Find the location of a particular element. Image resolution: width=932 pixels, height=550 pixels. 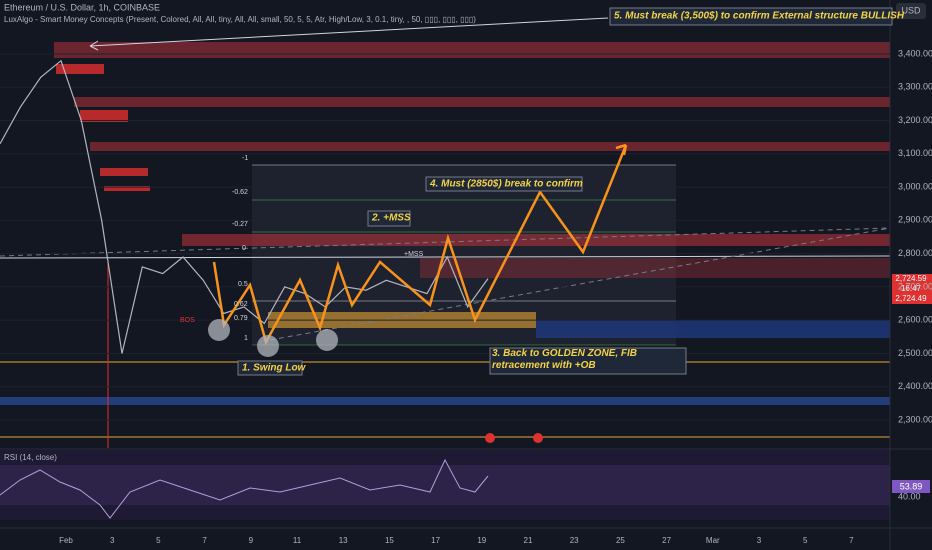

y-tick-label: 2,400.00 is located at coordinates (915, 386).